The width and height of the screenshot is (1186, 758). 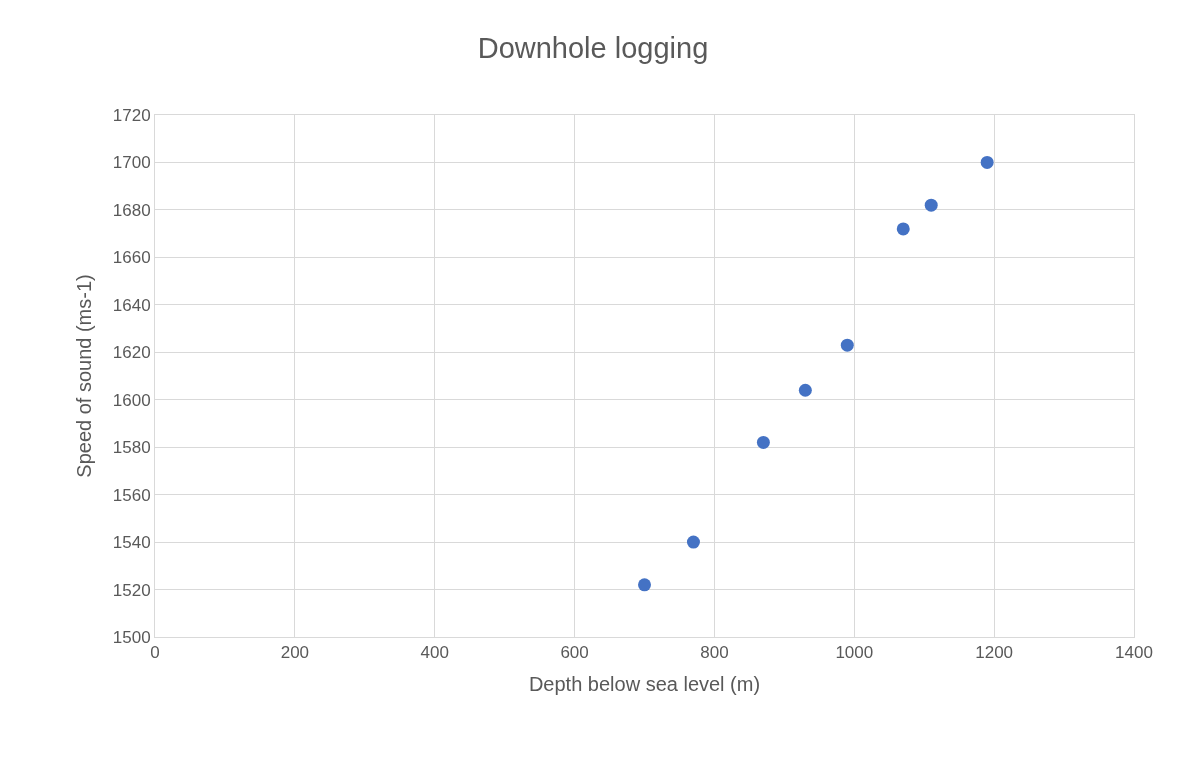 What do you see at coordinates (131, 590) in the screenshot?
I see `y-tick-label: 1520` at bounding box center [131, 590].